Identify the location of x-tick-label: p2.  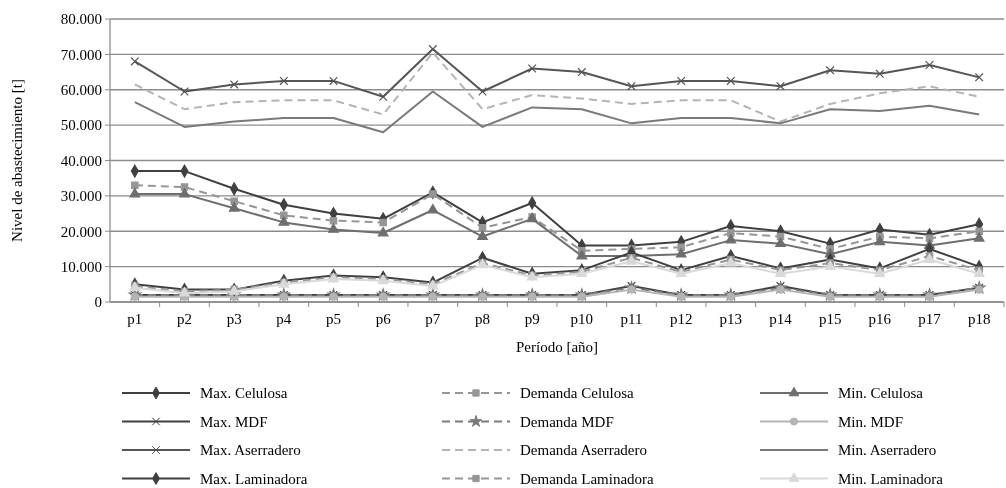
(184, 319).